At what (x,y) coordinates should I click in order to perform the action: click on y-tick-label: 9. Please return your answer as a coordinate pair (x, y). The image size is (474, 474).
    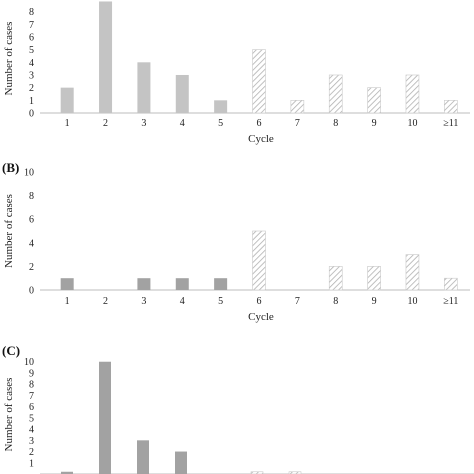
    Looking at the image, I should click on (31, 373).